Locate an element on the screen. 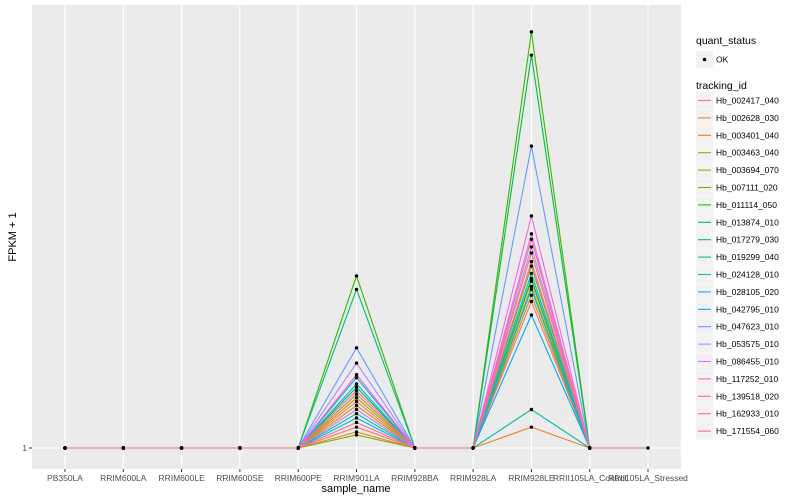 The width and height of the screenshot is (800, 500). legend-series-label: Hb_003694_070 is located at coordinates (747, 170).